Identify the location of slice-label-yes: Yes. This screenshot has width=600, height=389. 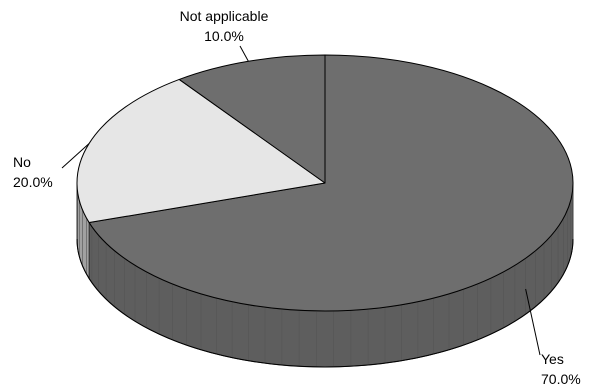
(552, 359).